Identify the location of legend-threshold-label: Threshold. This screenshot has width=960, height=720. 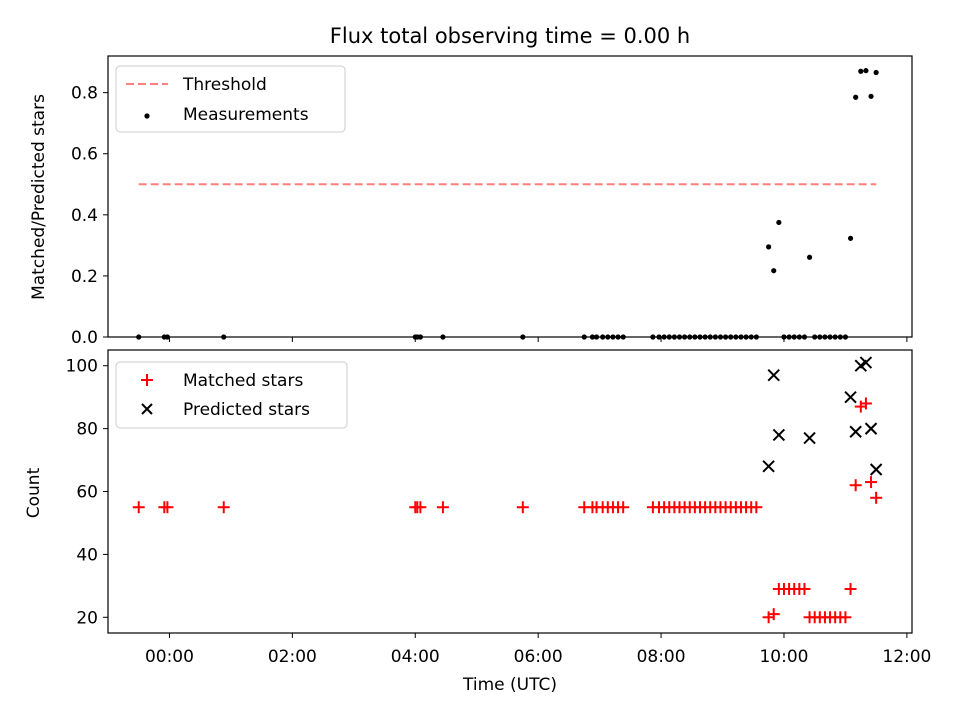
(224, 85).